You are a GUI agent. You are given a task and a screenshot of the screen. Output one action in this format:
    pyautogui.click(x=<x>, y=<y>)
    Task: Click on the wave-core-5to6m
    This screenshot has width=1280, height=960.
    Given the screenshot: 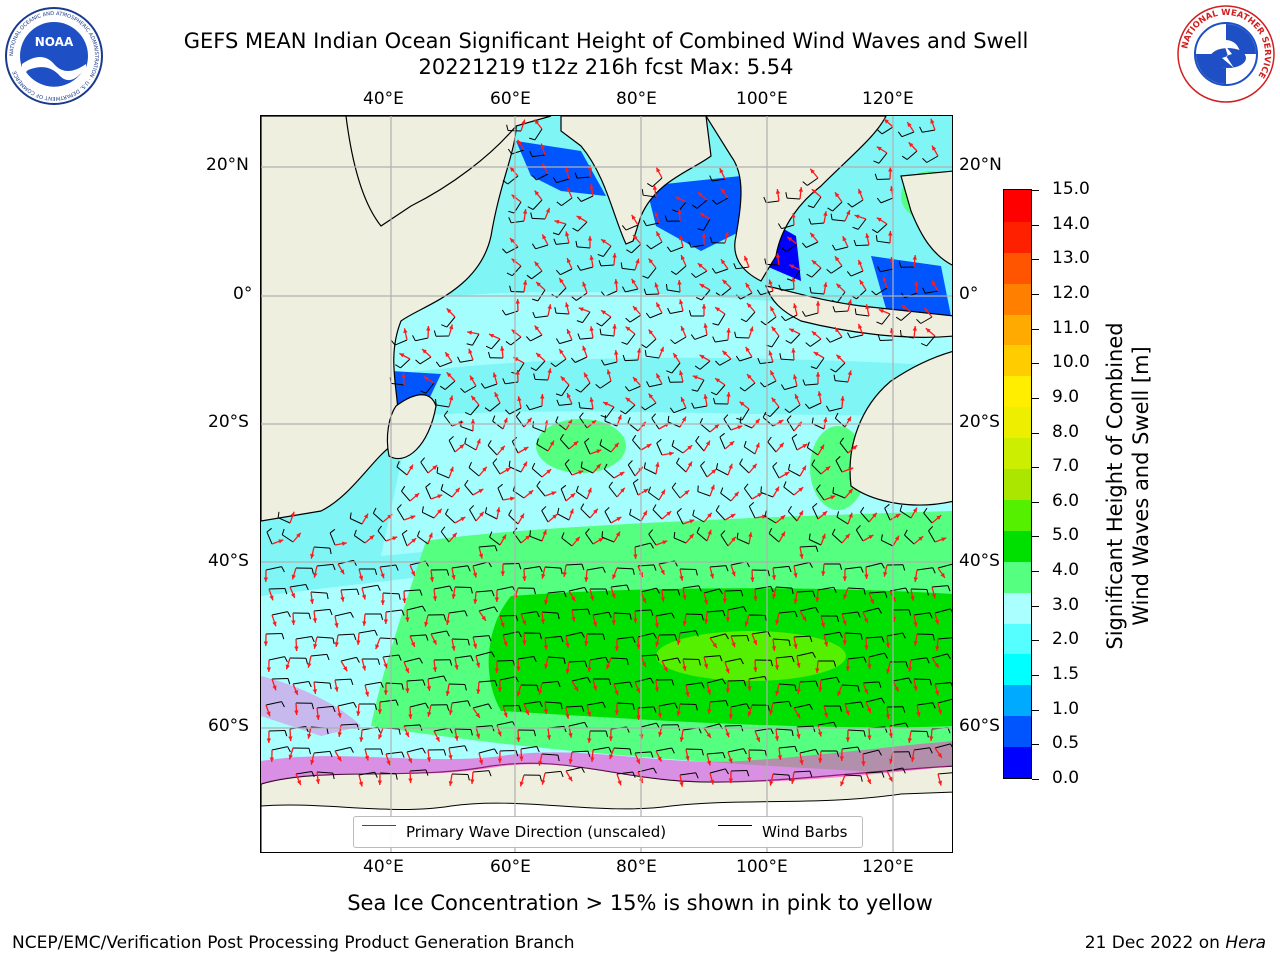 What is the action you would take?
    pyautogui.click(x=751, y=656)
    